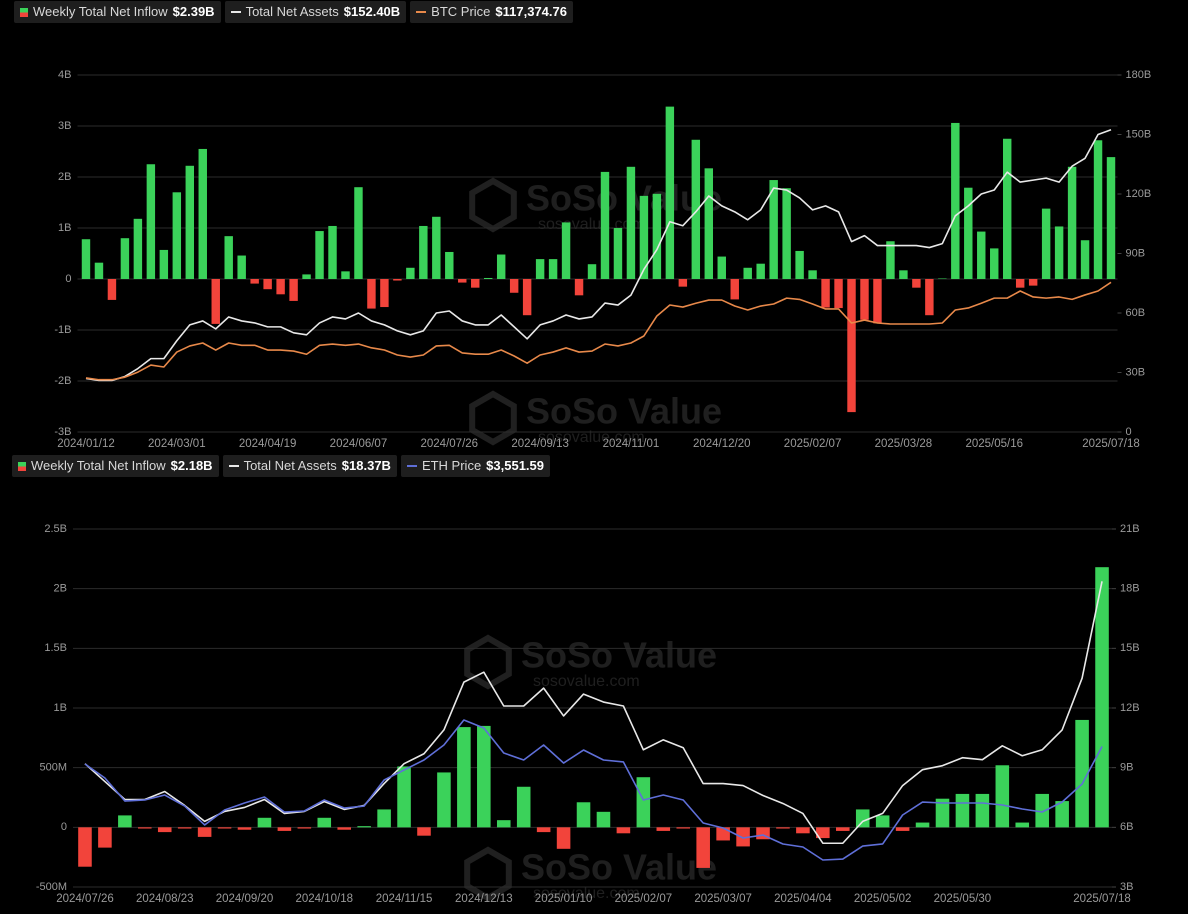  What do you see at coordinates (813, 444) in the screenshot?
I see `x-tick-label: 2025/02/07` at bounding box center [813, 444].